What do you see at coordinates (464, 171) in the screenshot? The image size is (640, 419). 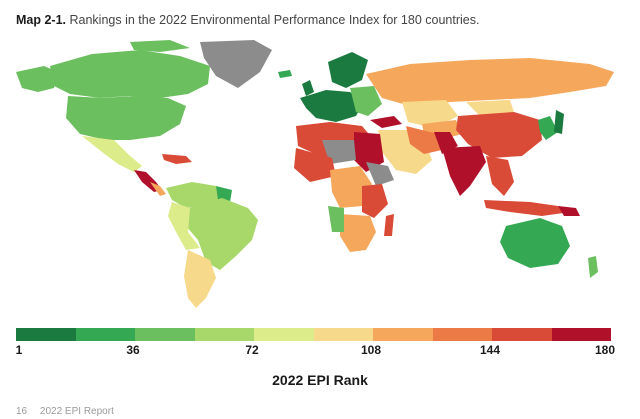 I see `region-india` at bounding box center [464, 171].